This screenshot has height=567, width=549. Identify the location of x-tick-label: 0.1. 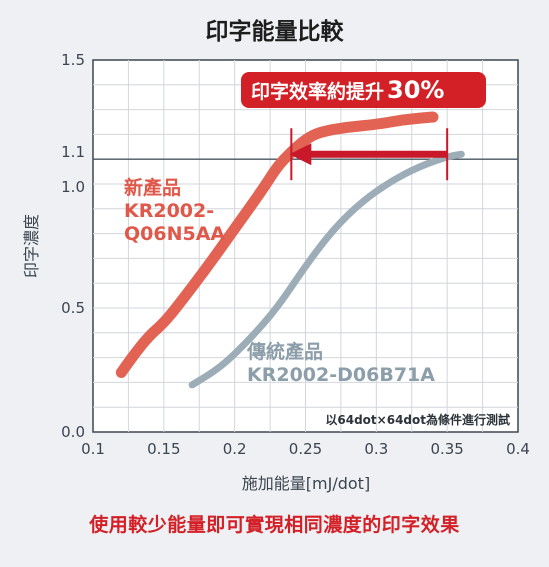
(93, 449).